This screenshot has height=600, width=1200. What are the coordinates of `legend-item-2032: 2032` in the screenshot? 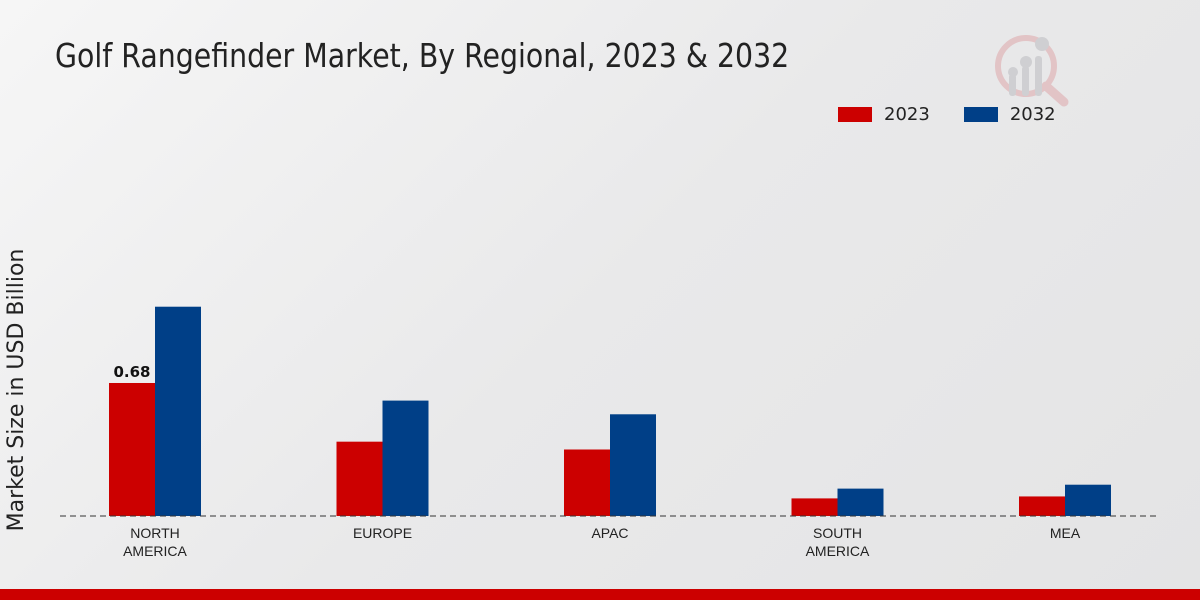 It's located at (1009, 114).